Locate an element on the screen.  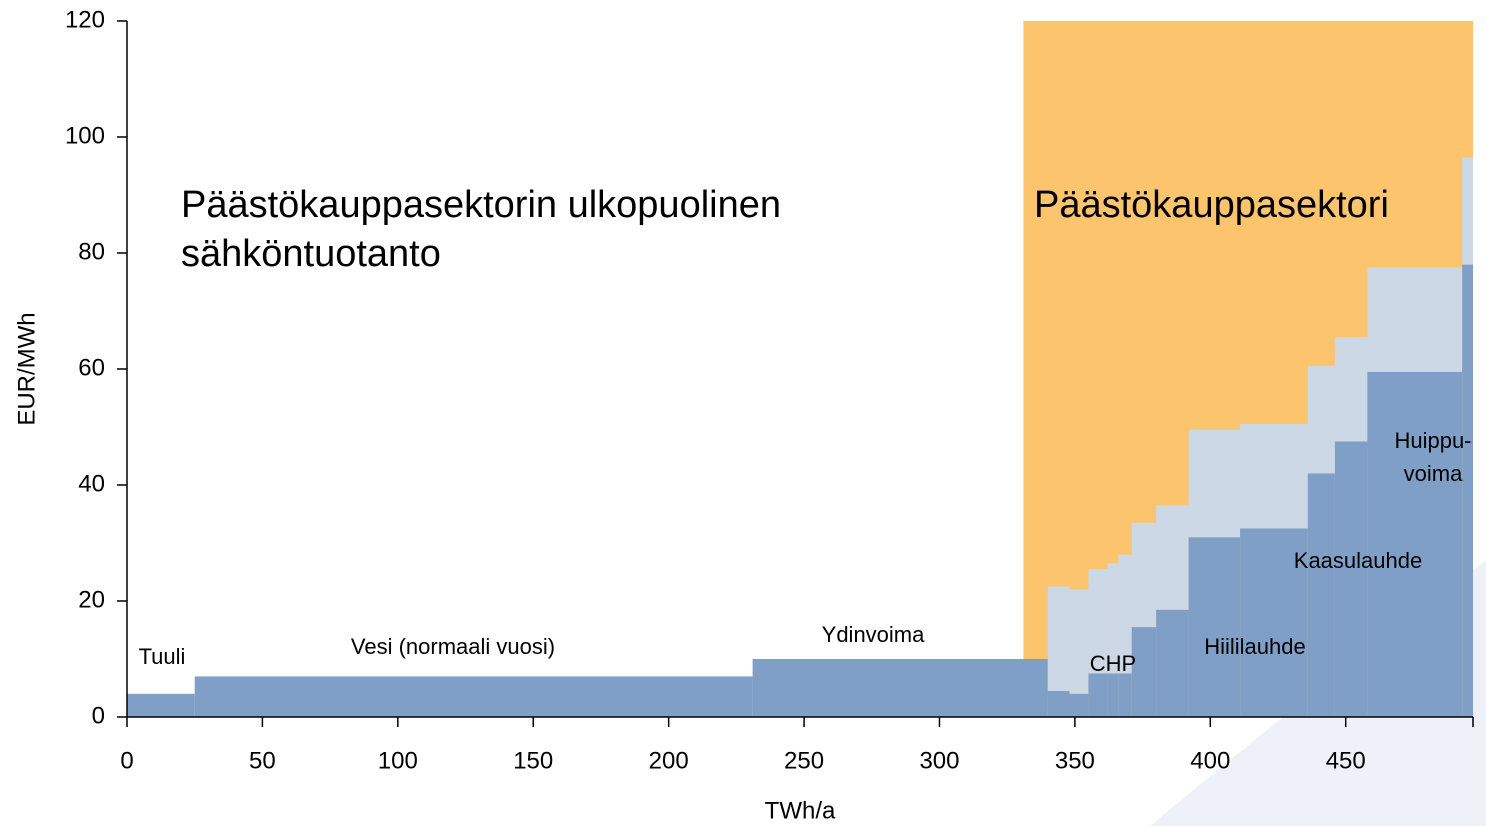
y-tick-label: 80 is located at coordinates (91, 251).